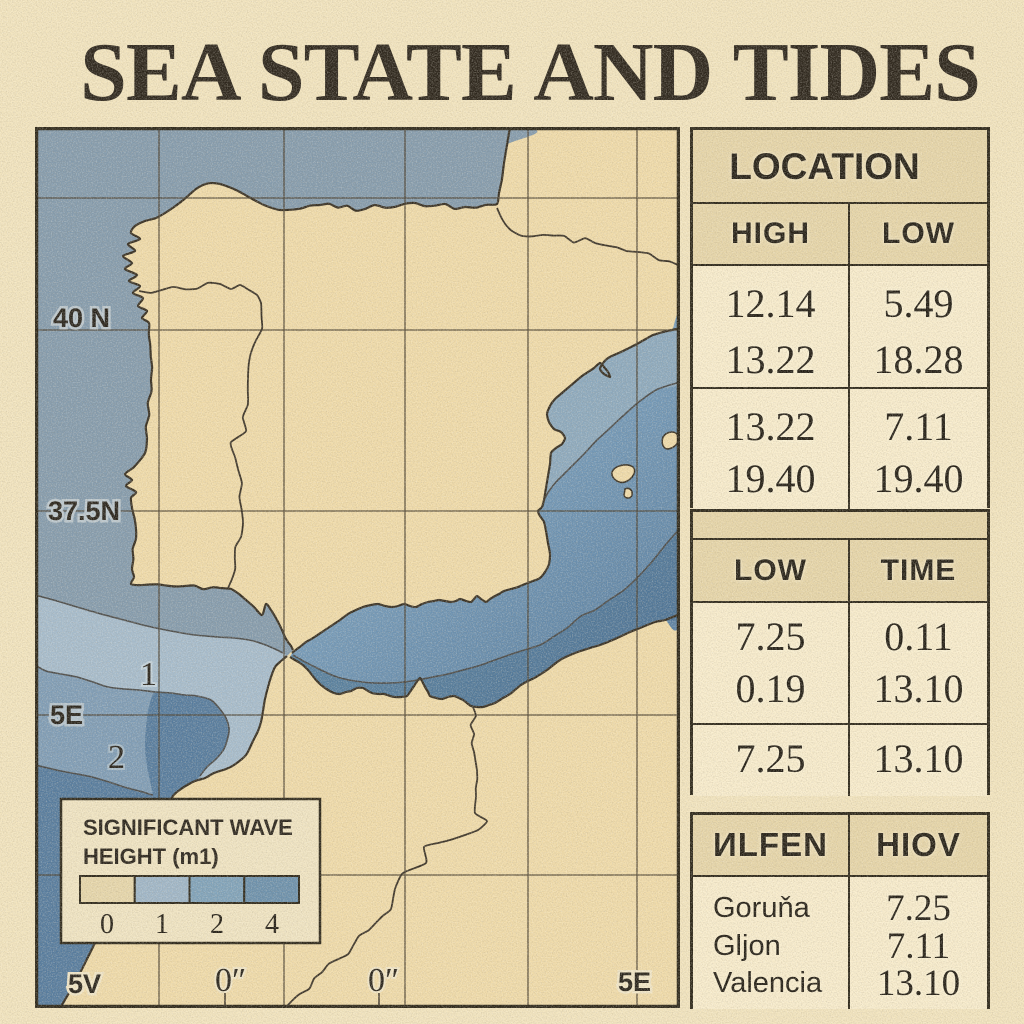 Image resolution: width=1024 pixels, height=1024 pixels. What do you see at coordinates (107, 924) in the screenshot?
I see `svg-text: 0` at bounding box center [107, 924].